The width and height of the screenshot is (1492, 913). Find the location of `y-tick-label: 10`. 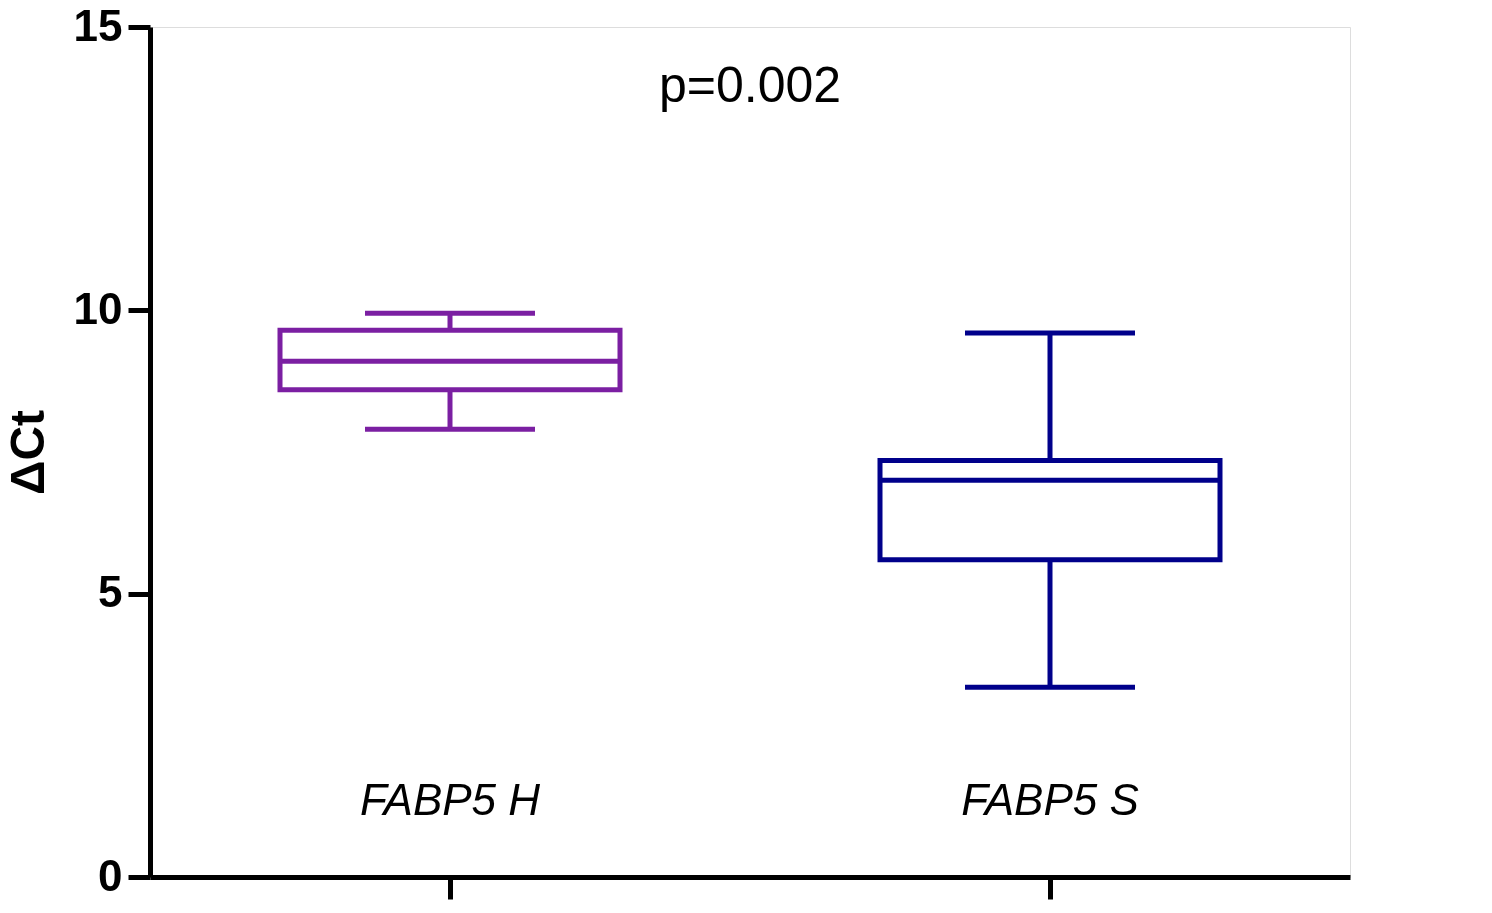

y-tick-label: 10 is located at coordinates (98, 308).